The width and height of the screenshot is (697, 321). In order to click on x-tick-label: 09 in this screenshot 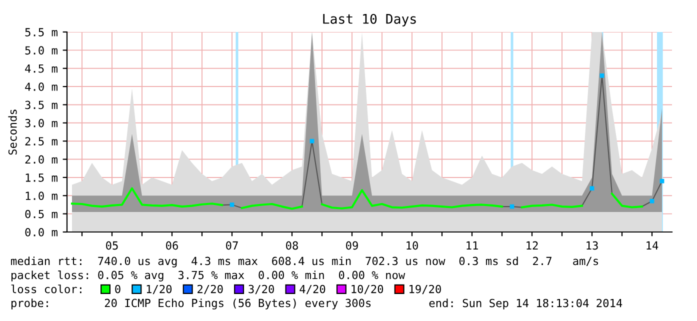, I will do `click(352, 245)`.